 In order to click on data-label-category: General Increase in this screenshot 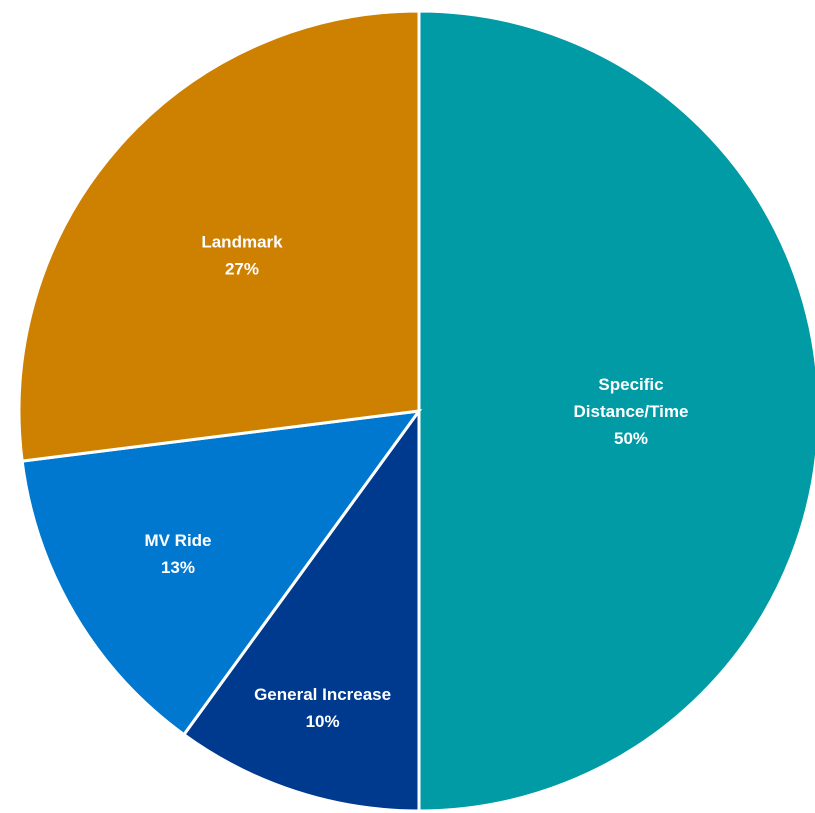, I will do `click(322, 694)`.